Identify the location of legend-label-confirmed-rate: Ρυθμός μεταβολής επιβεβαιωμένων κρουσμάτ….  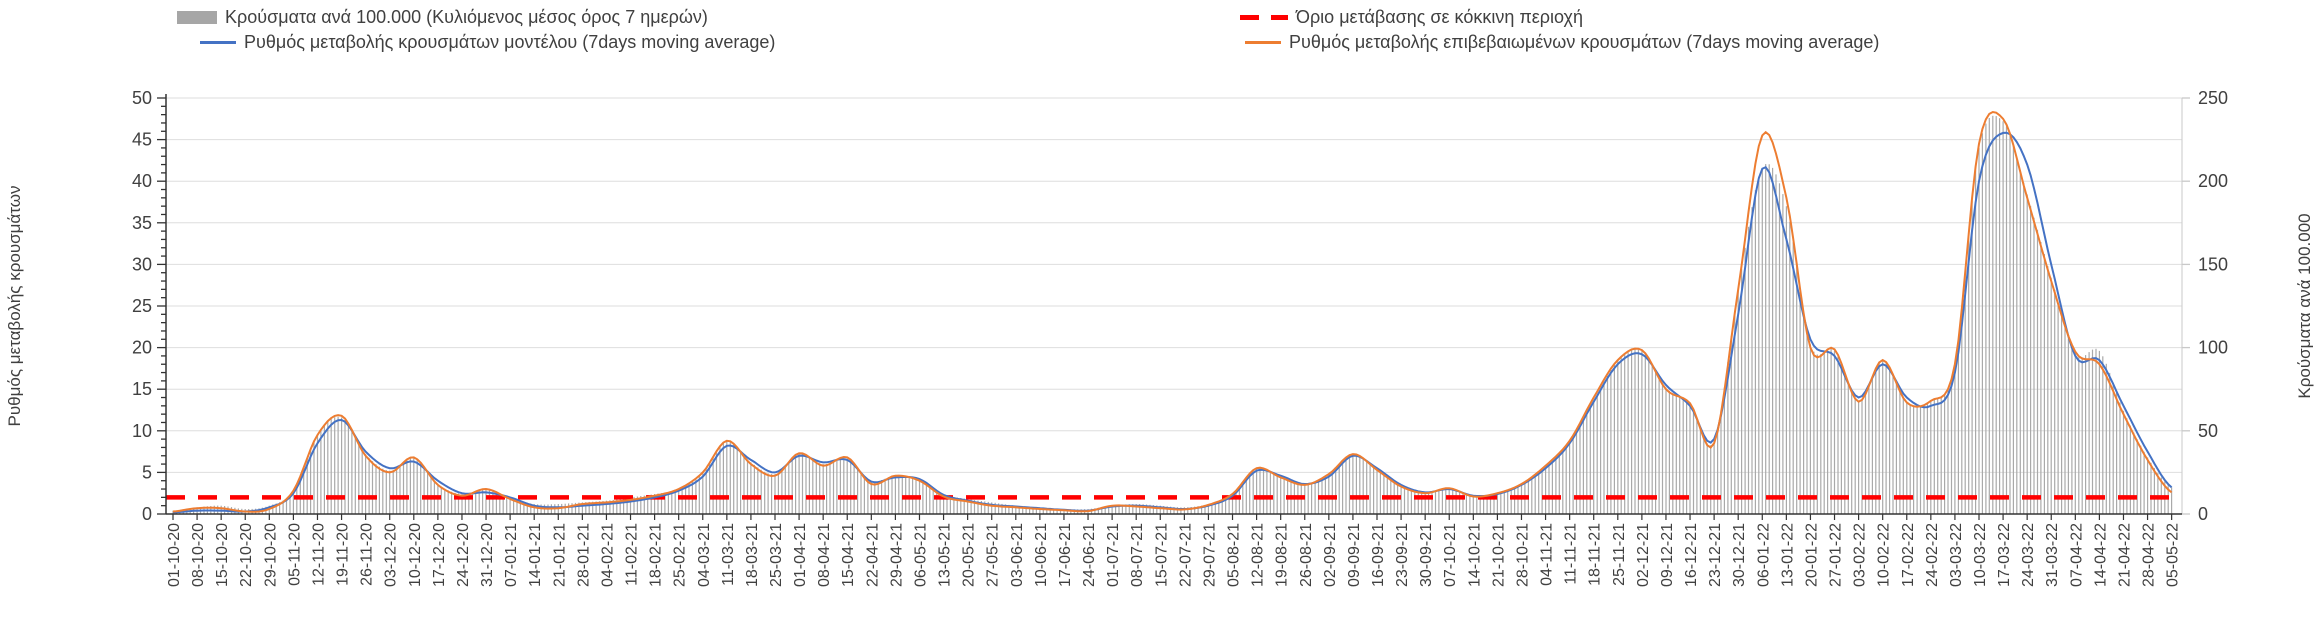
(1584, 41).